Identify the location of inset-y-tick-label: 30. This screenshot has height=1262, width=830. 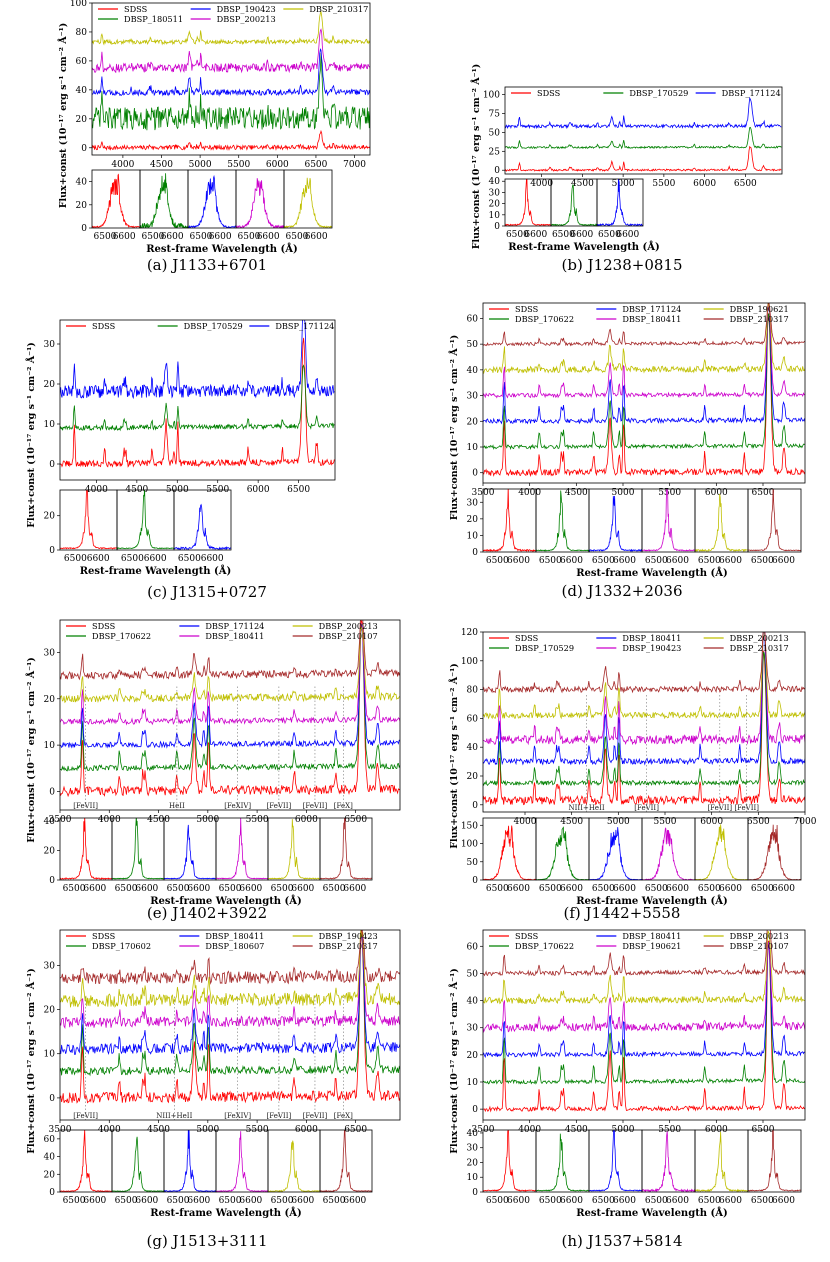
(473, 503).